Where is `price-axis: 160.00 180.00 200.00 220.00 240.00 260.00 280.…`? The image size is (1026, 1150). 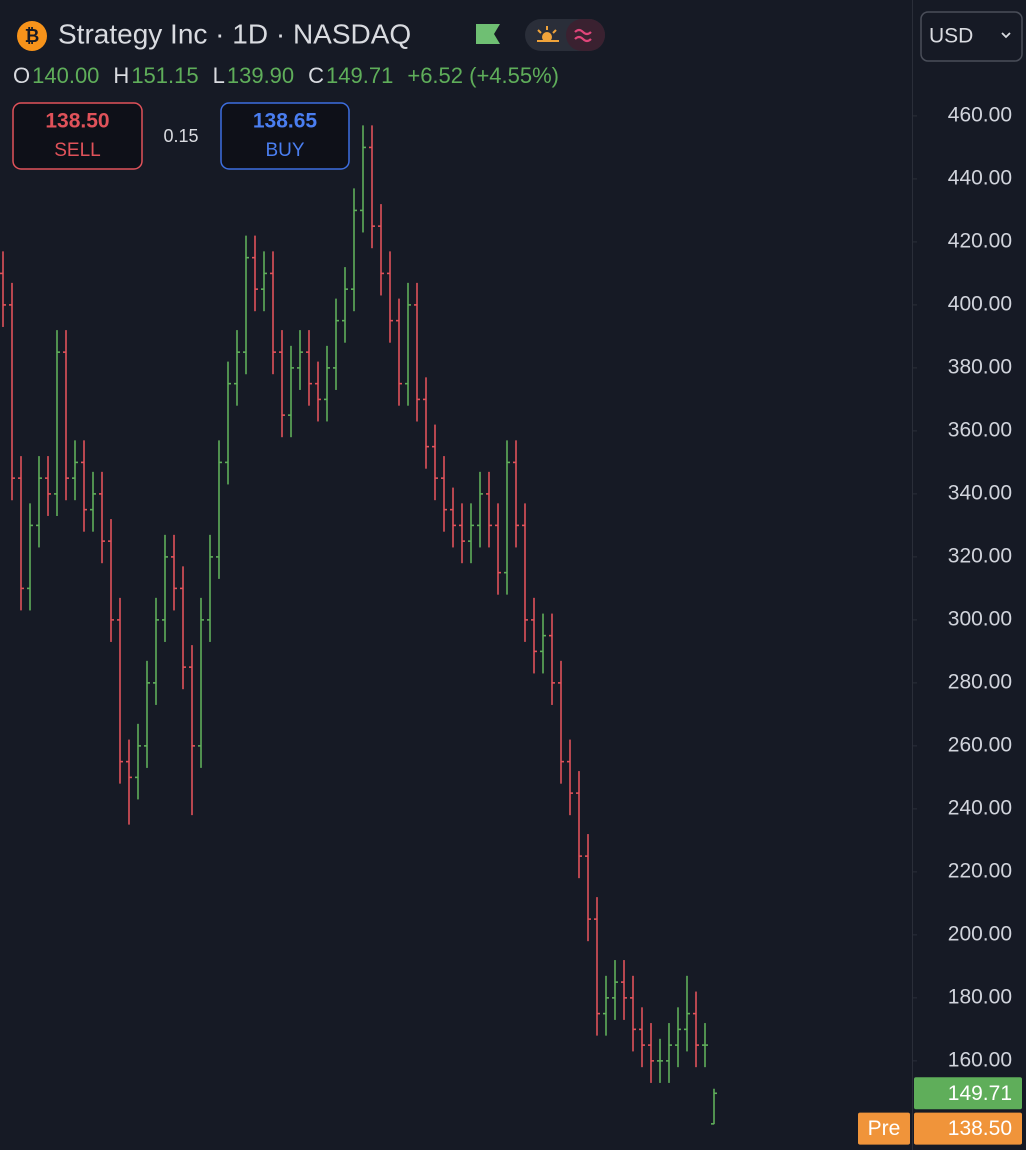 price-axis: 160.00 180.00 200.00 220.00 240.00 260.00 280.… is located at coordinates (940, 624).